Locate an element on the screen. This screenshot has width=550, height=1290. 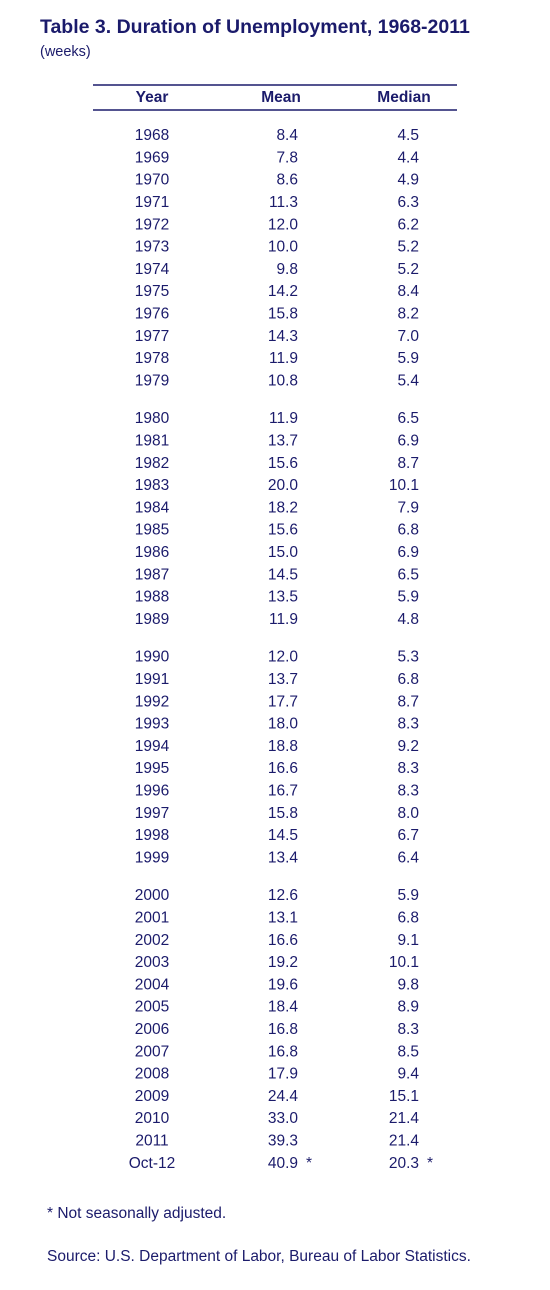
year-cell: 2001 is located at coordinates (152, 917).